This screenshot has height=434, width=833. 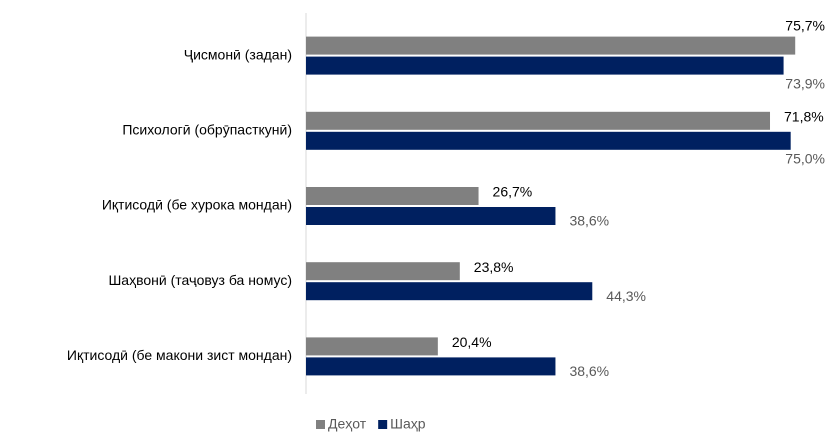 I want to click on data-label: 75,7%, so click(x=805, y=25).